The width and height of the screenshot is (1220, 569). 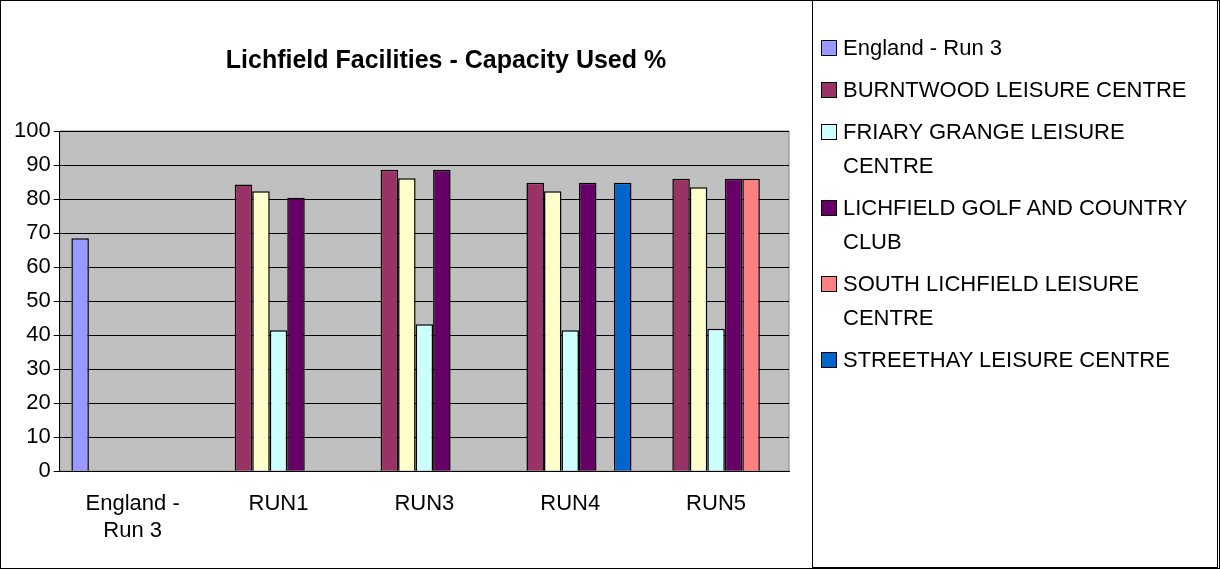 What do you see at coordinates (570, 503) in the screenshot?
I see `x-tick-label: RUN4` at bounding box center [570, 503].